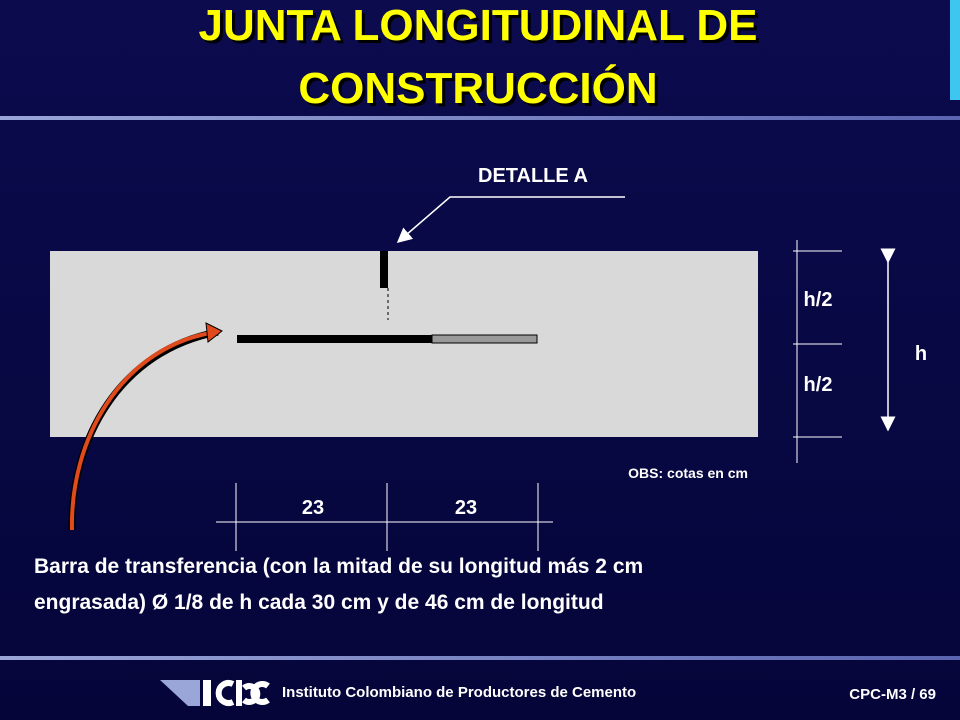 This screenshot has height=720, width=960. Describe the element at coordinates (844, 351) in the screenshot. I see `height-dims` at that location.